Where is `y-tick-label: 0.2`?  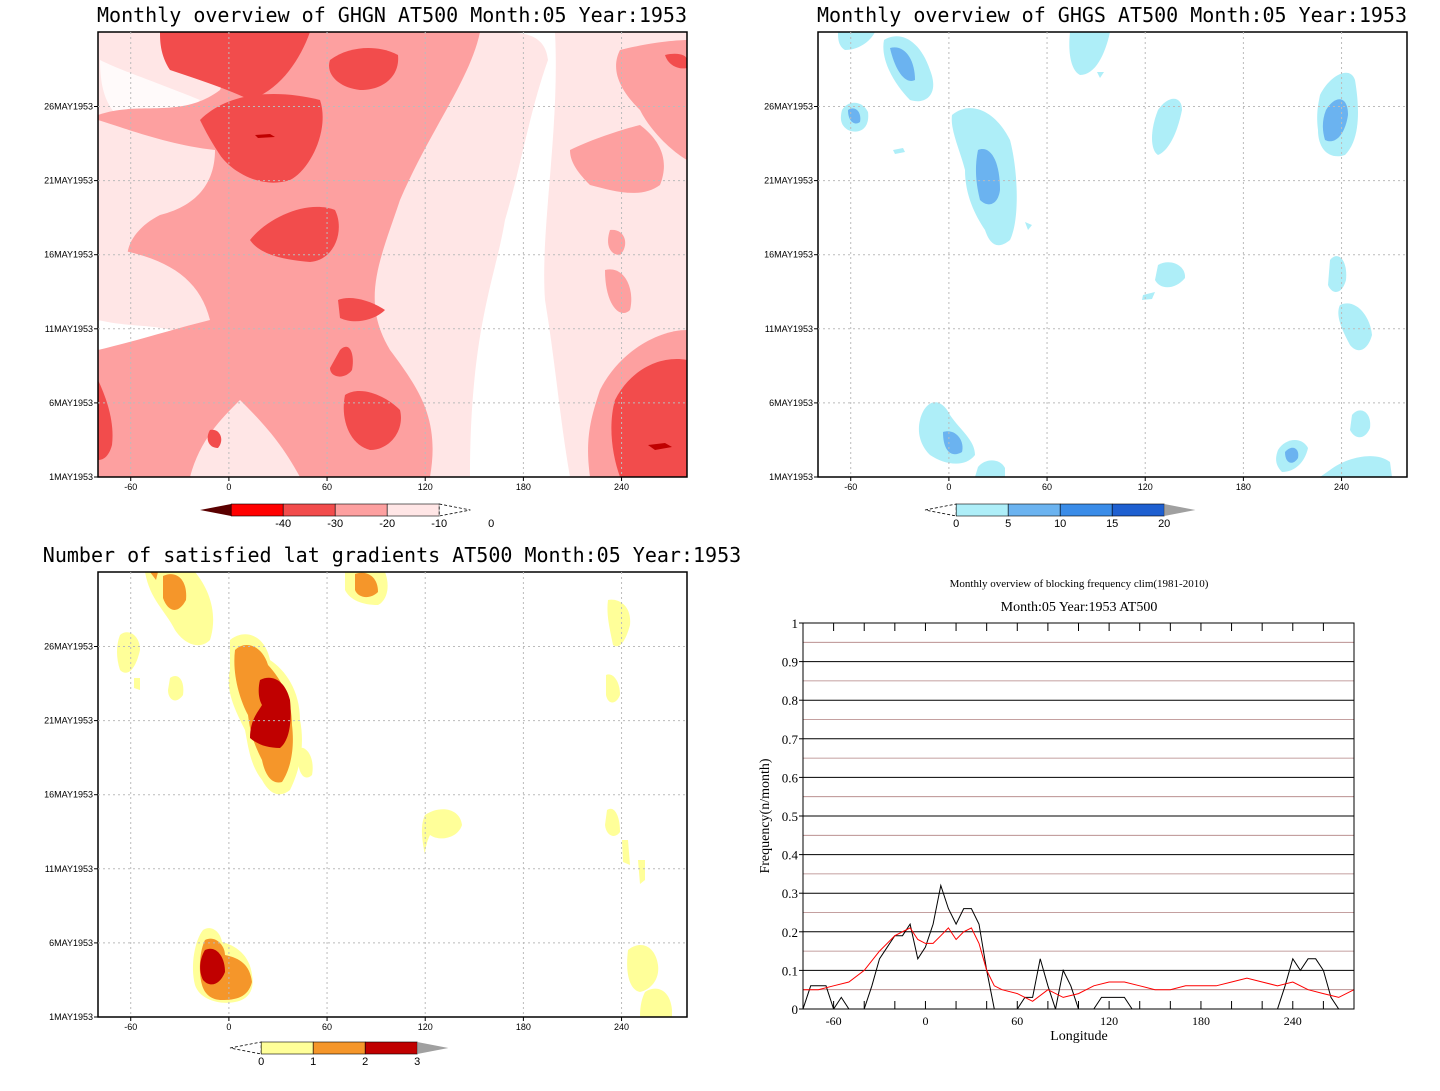
y-tick-label: 0.2 is located at coordinates (790, 932).